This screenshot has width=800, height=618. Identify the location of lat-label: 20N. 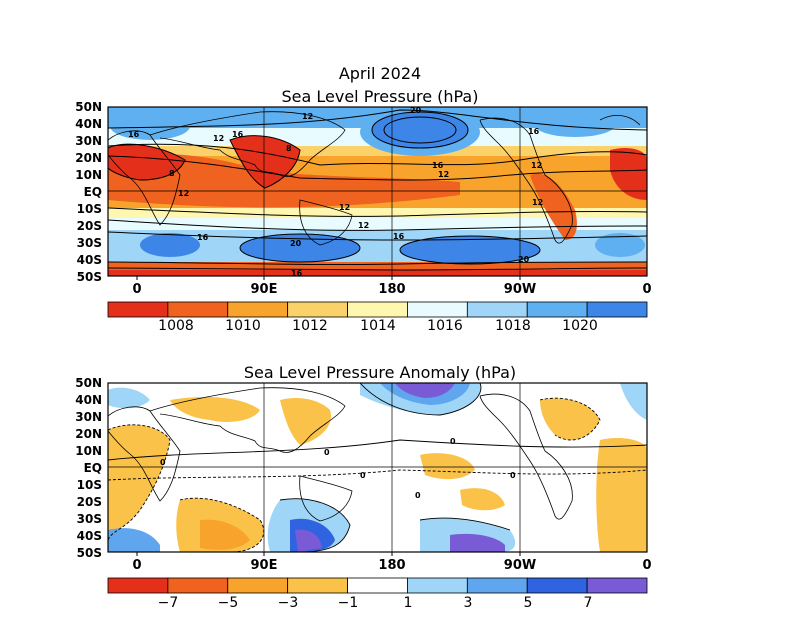
(88, 158).